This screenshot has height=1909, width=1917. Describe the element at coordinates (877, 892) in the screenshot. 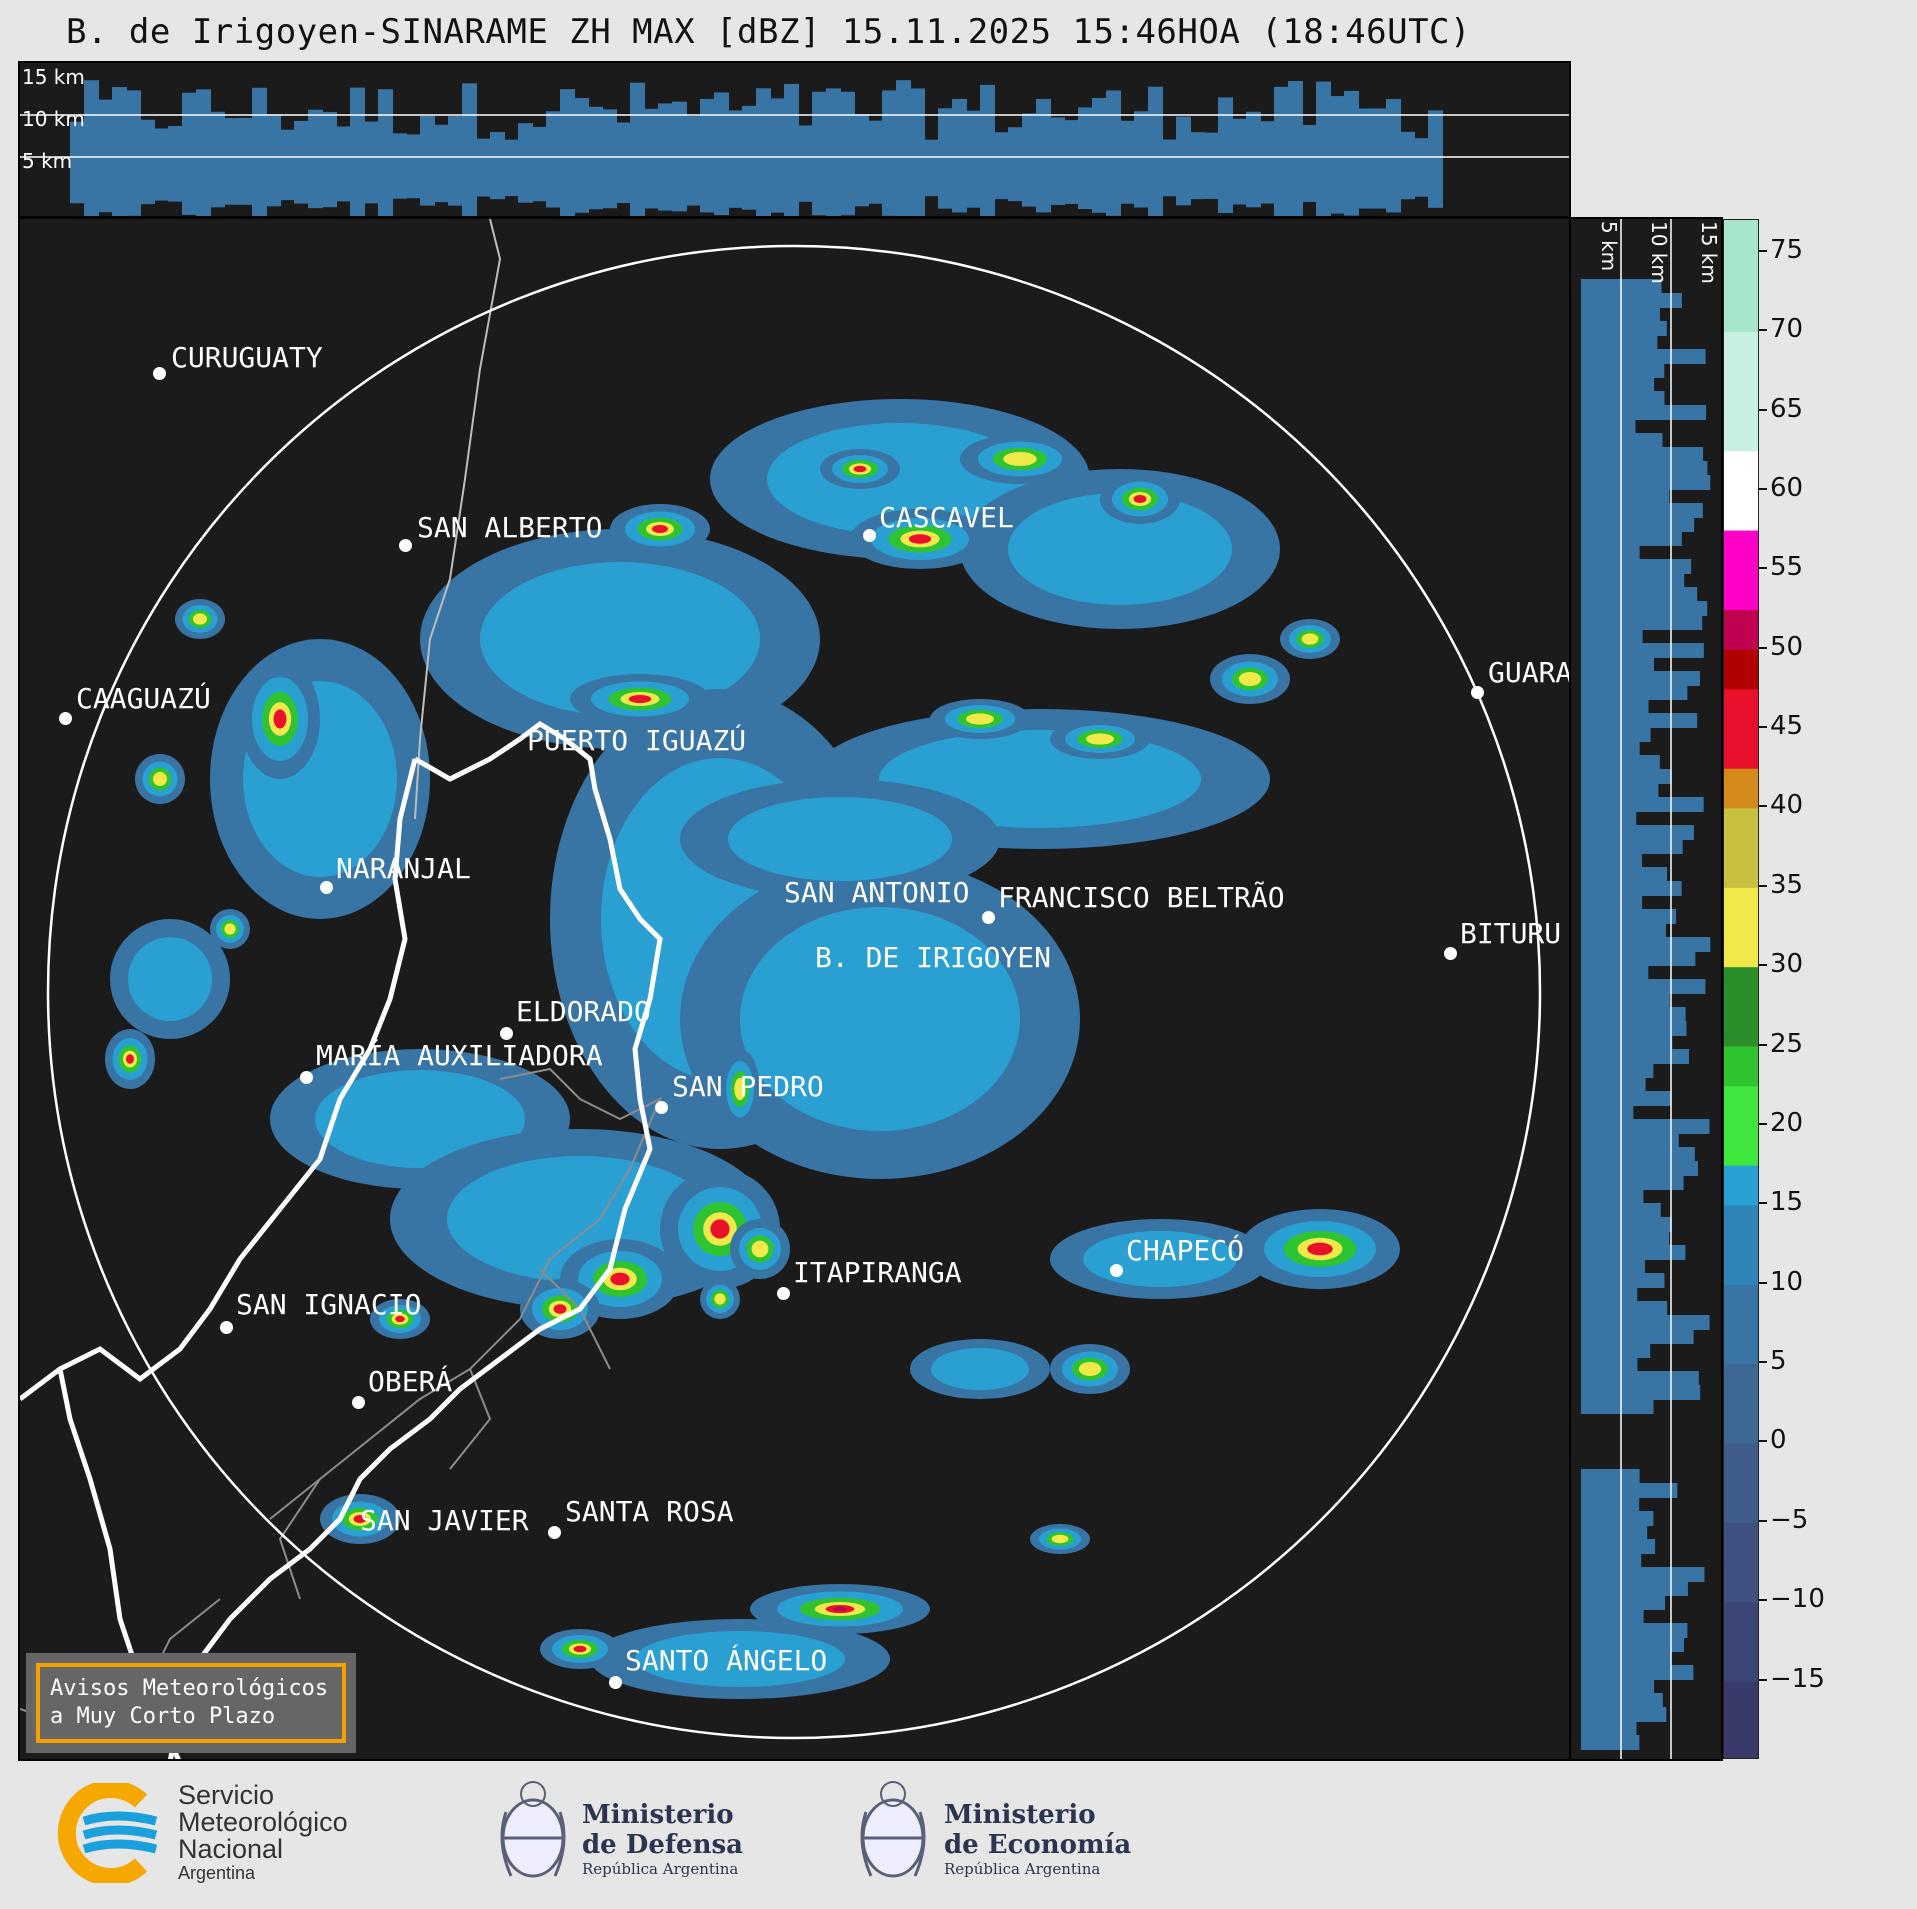

I see `city-label-san-antonio: SAN ANTONIO` at that location.